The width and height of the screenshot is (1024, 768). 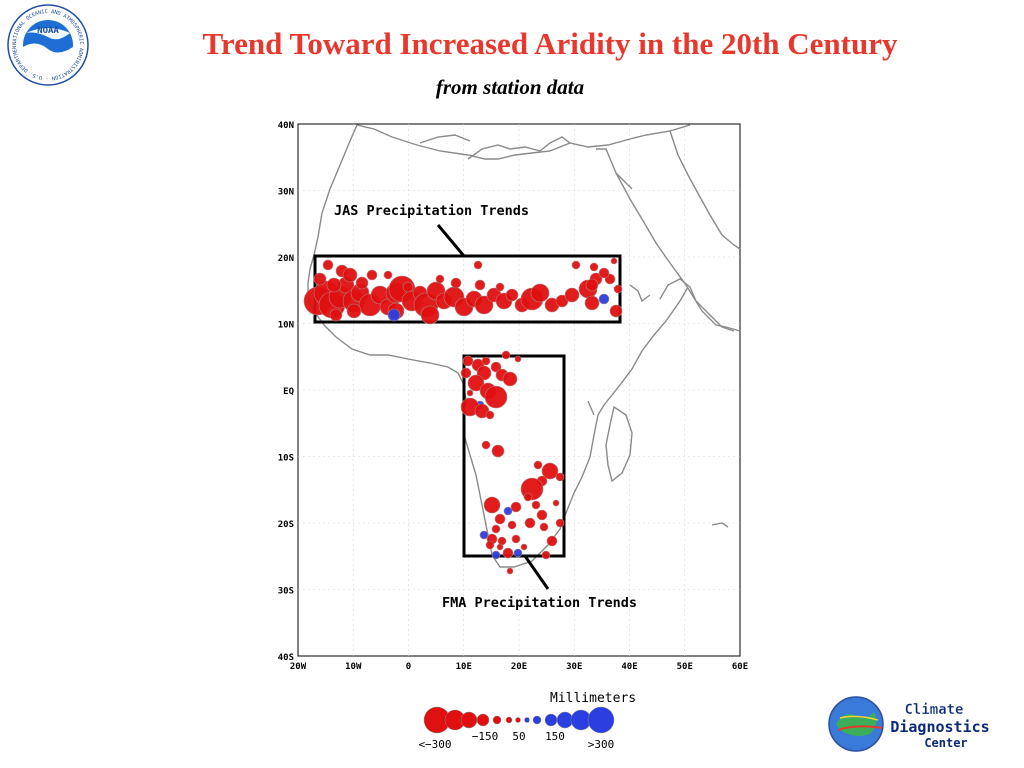 I want to click on lon-tick-label: 10W, so click(x=353, y=667).